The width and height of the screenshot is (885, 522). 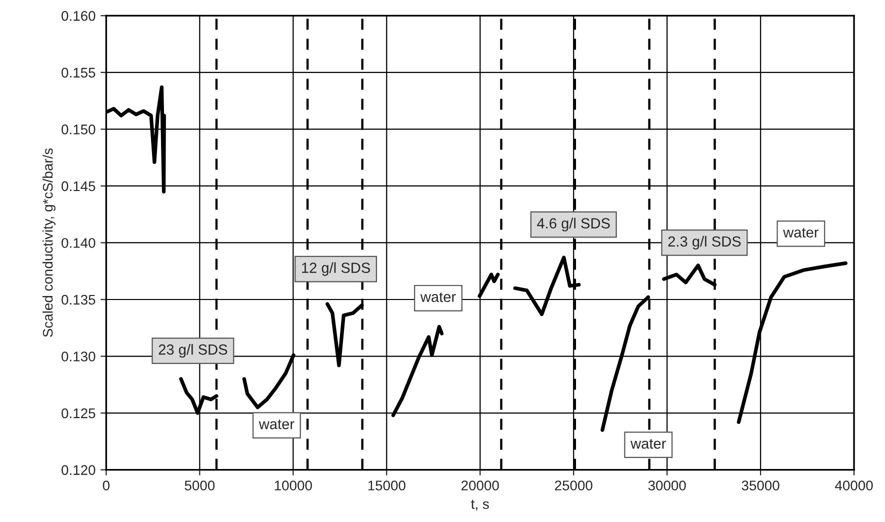 What do you see at coordinates (79, 413) in the screenshot?
I see `y-tick-label: 0.125` at bounding box center [79, 413].